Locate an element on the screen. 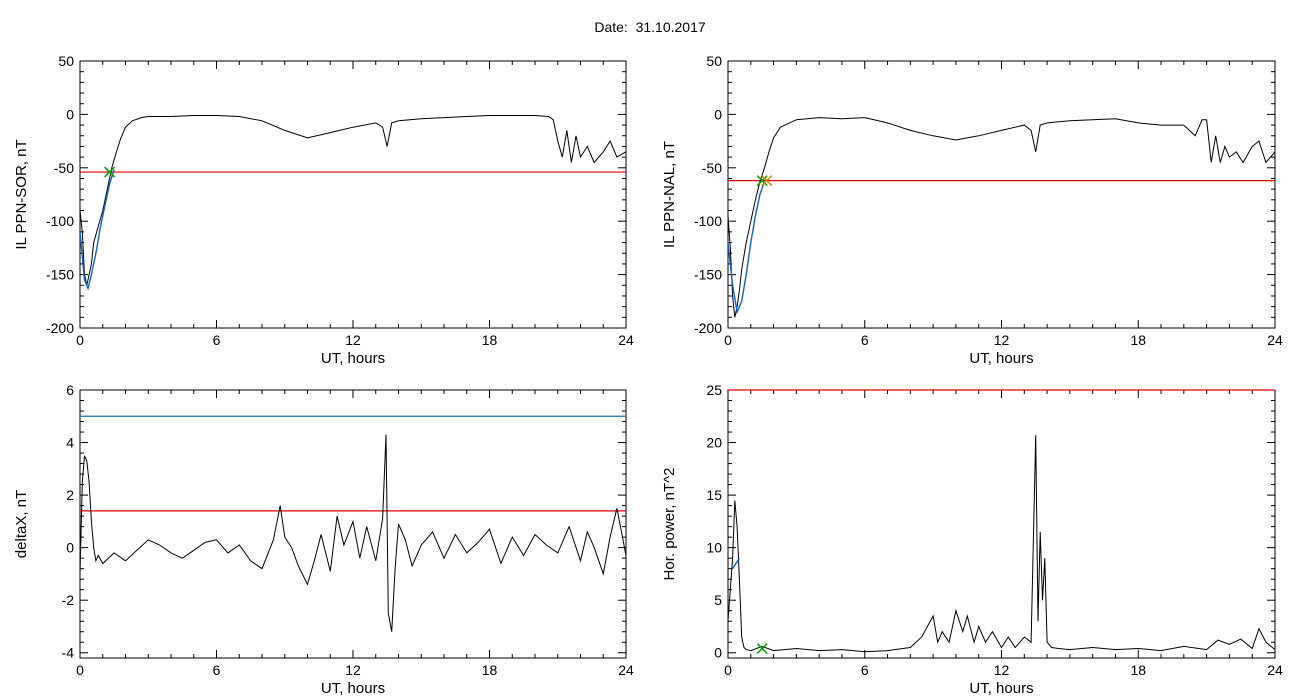 The height and width of the screenshot is (700, 1300). y-tick-label: 15 is located at coordinates (714, 495).